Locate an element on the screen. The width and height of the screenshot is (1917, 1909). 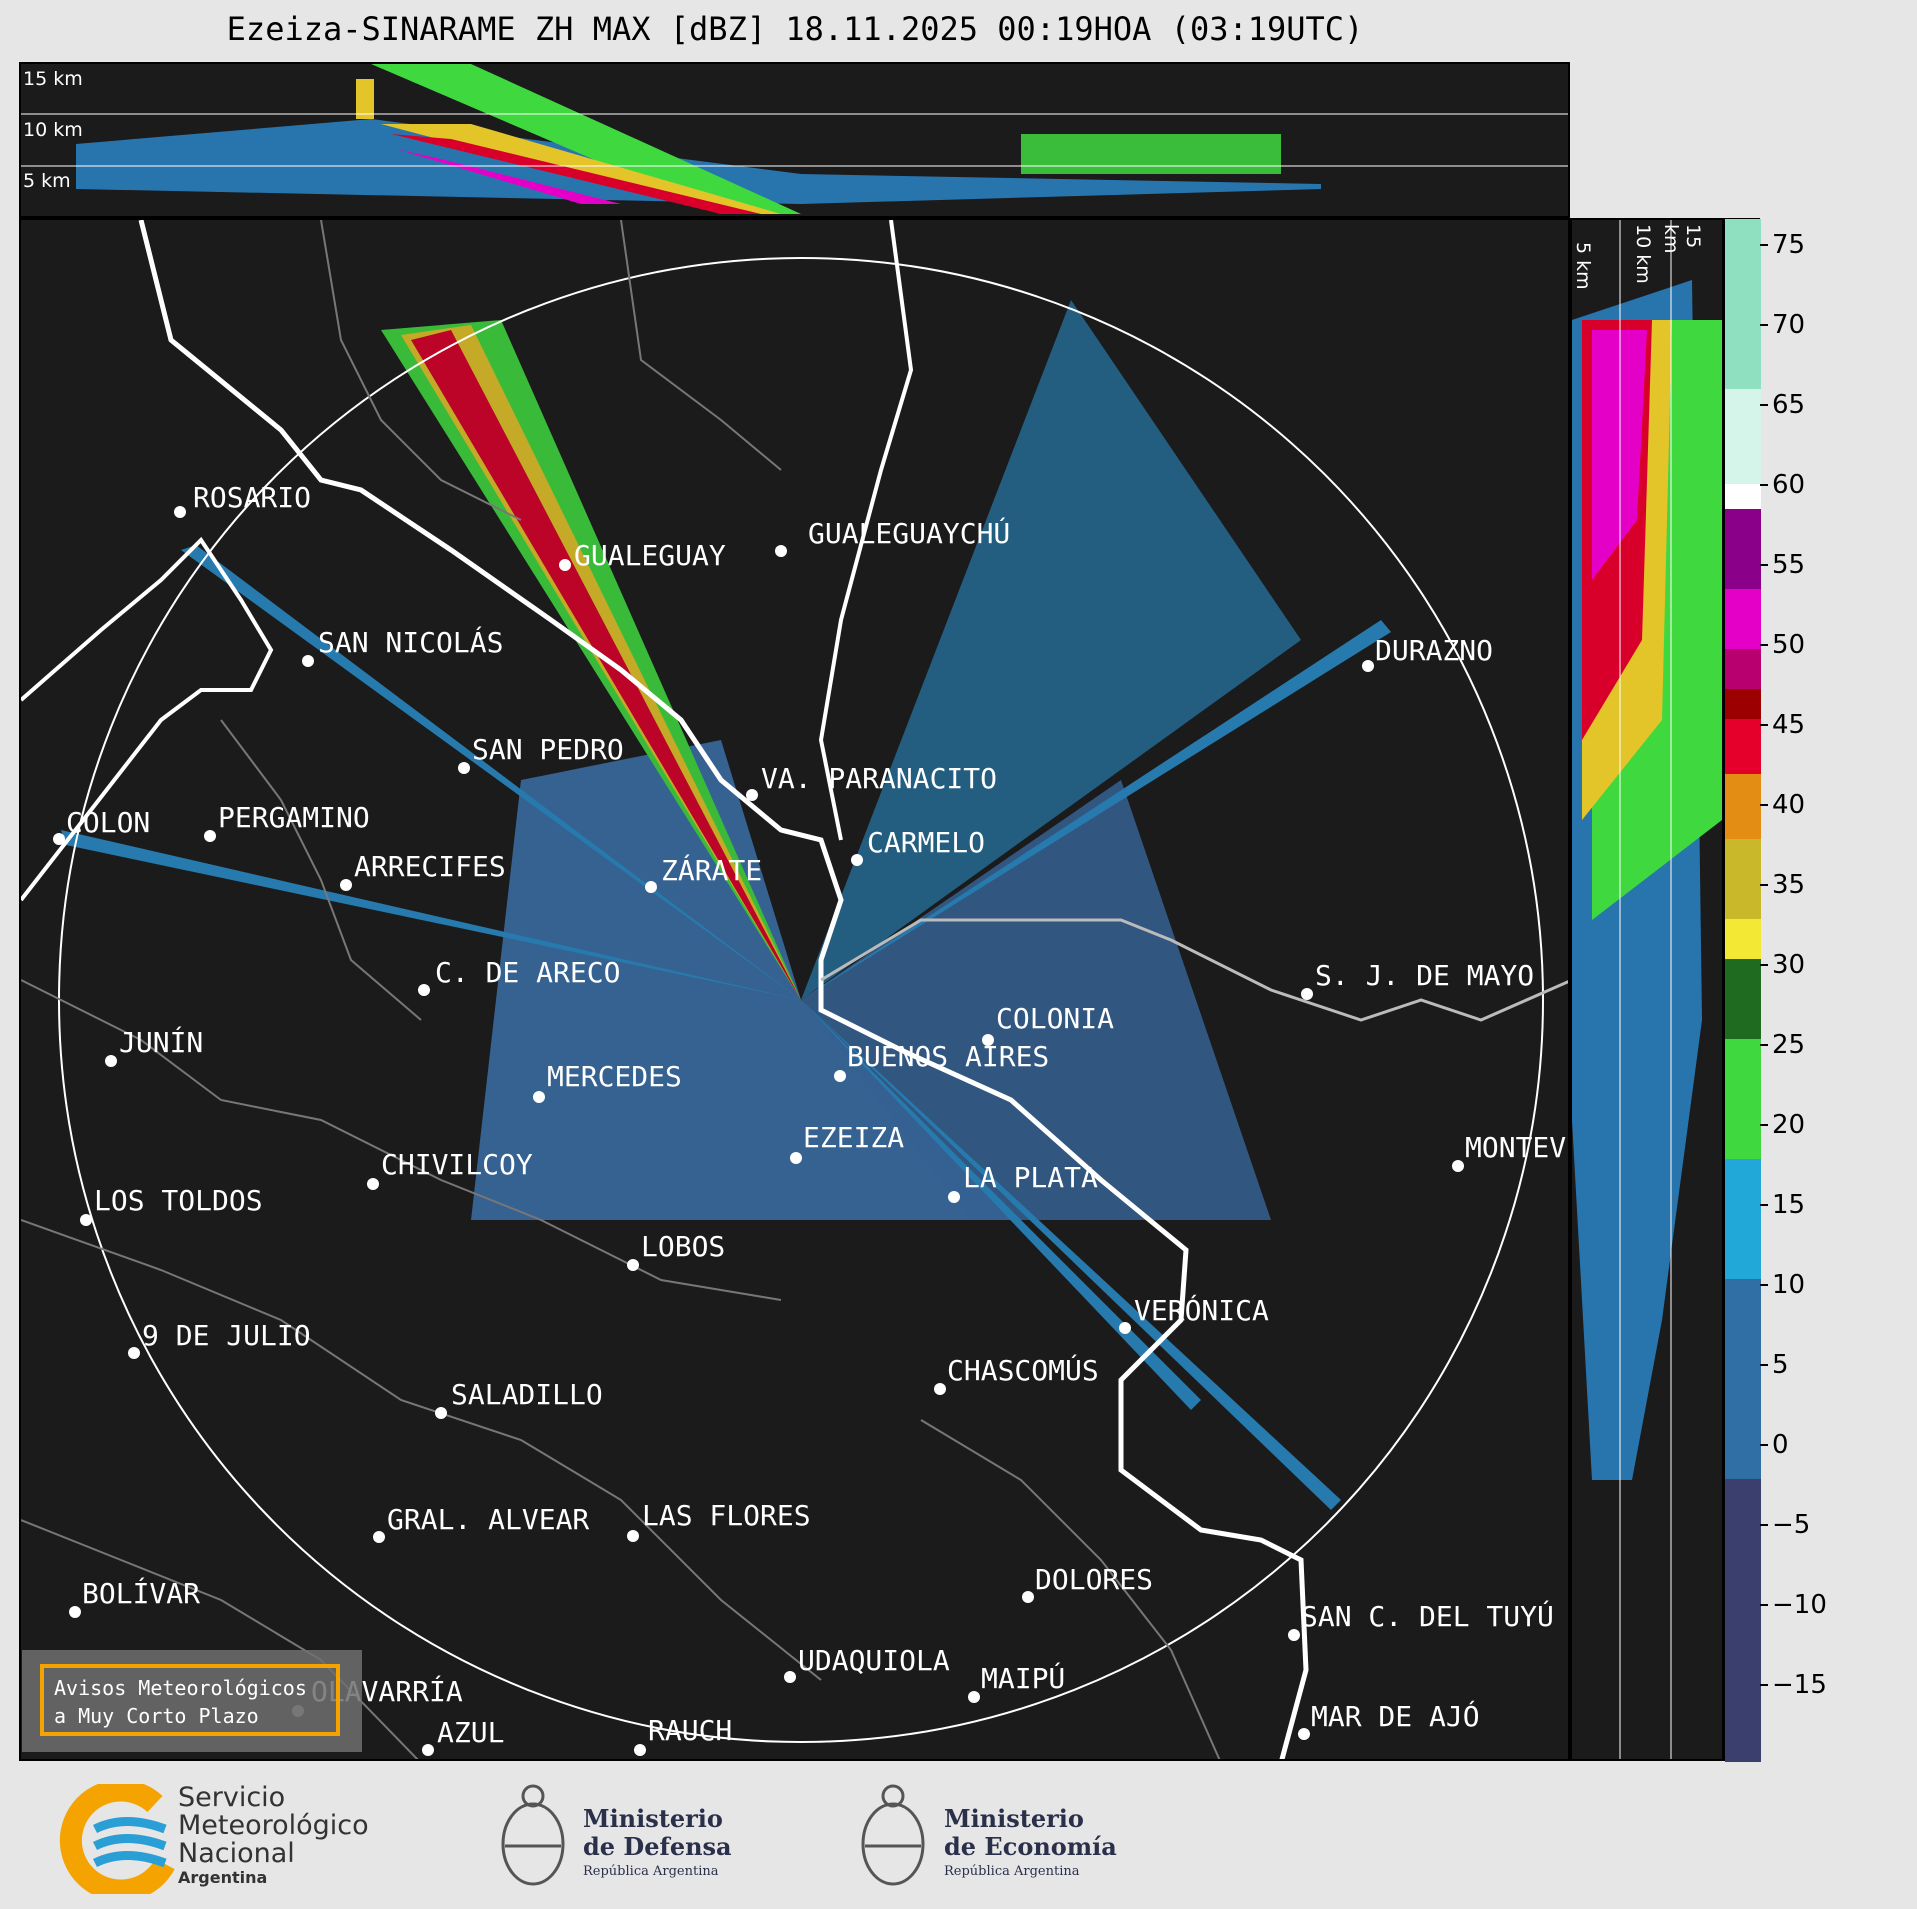
city-label: SALADILLO is located at coordinates (527, 1394).